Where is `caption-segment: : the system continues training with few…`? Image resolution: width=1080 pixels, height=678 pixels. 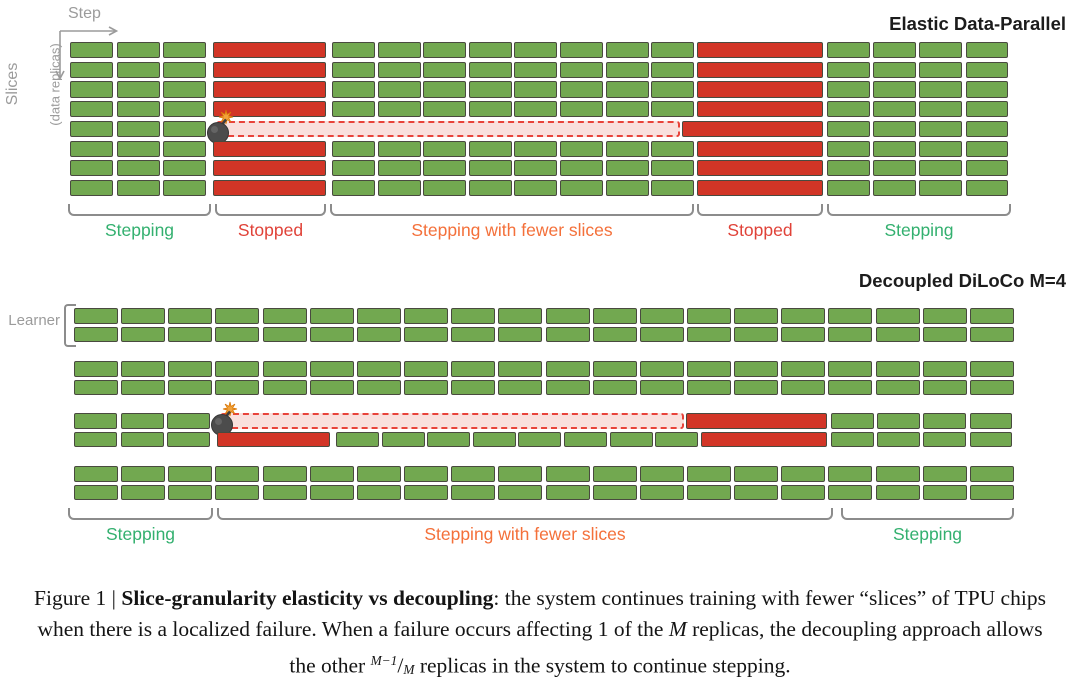
caption-segment: : the system continues training with few… is located at coordinates (541, 613).